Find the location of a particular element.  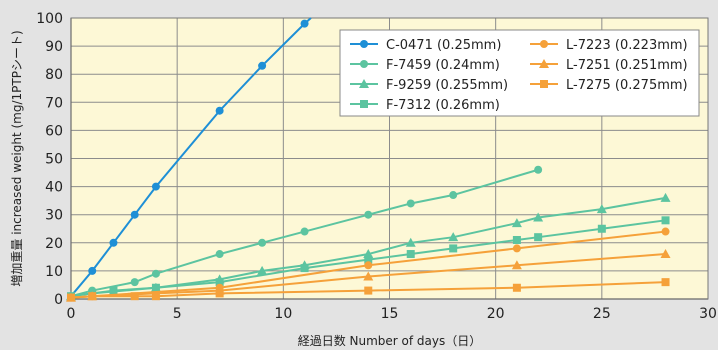

x-tick-label: 0 is located at coordinates (71, 314).